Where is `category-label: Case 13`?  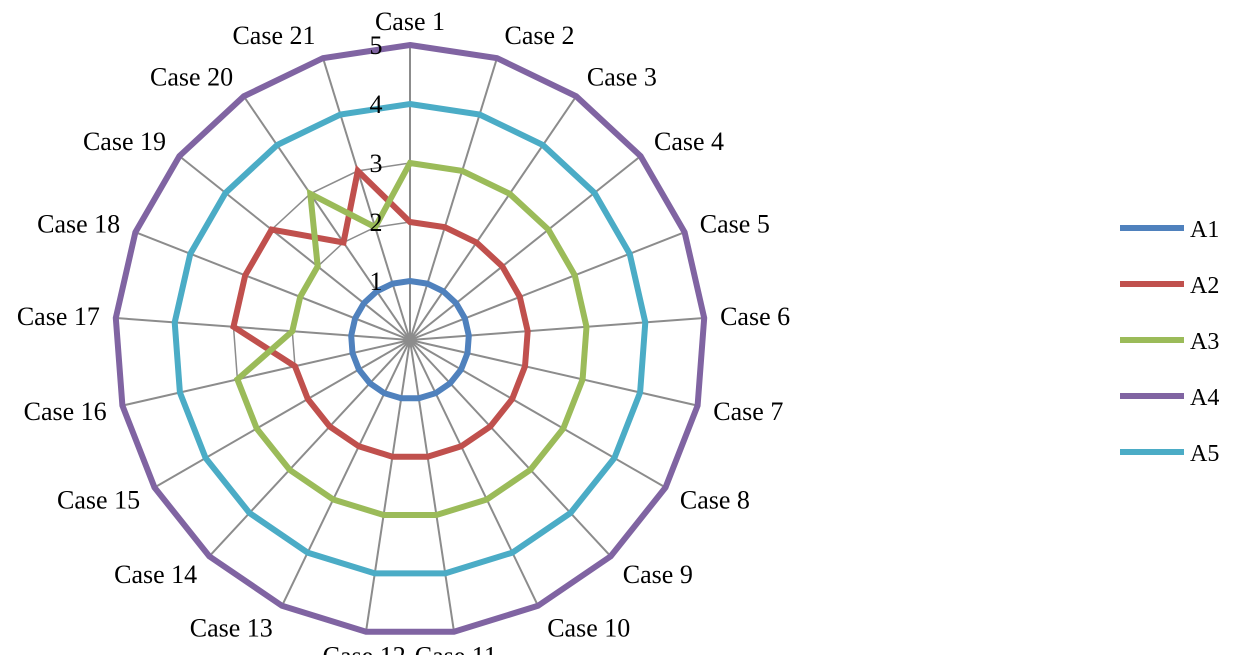 category-label: Case 13 is located at coordinates (231, 627).